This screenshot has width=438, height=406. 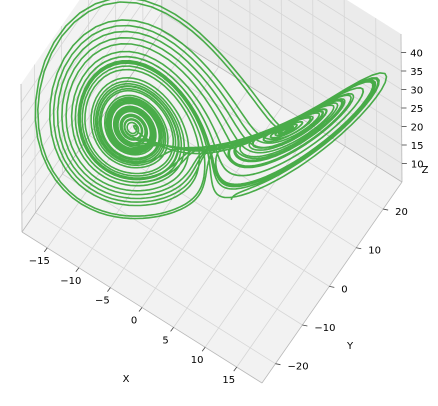 I want to click on y-tick-label: 20, so click(x=401, y=212).